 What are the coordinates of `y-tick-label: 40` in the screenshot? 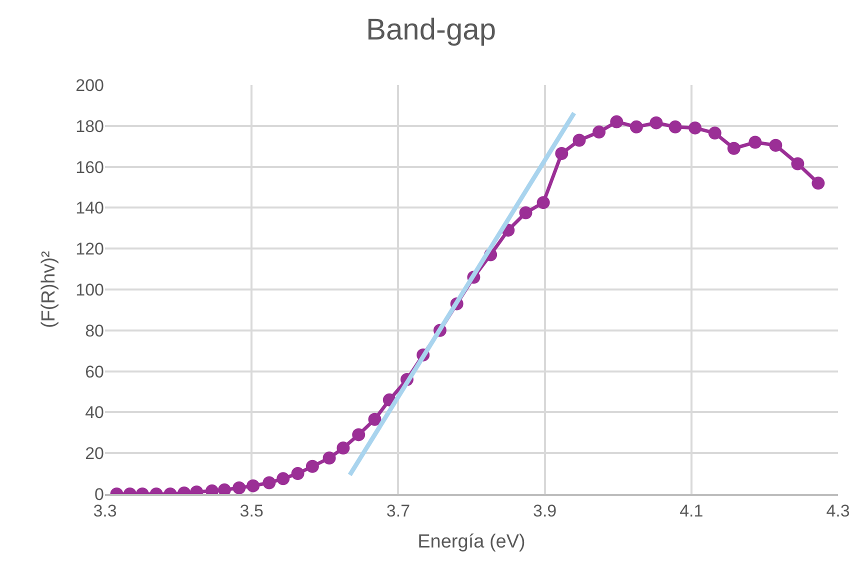 It's located at (94, 412).